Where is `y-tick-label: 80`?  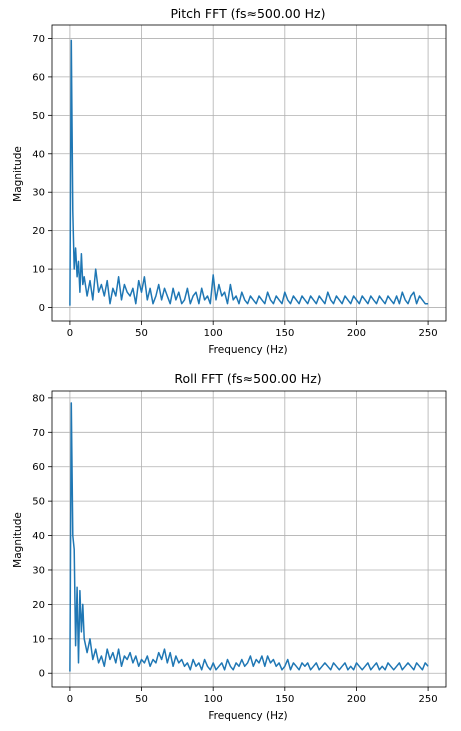 y-tick-label: 80 is located at coordinates (38, 398).